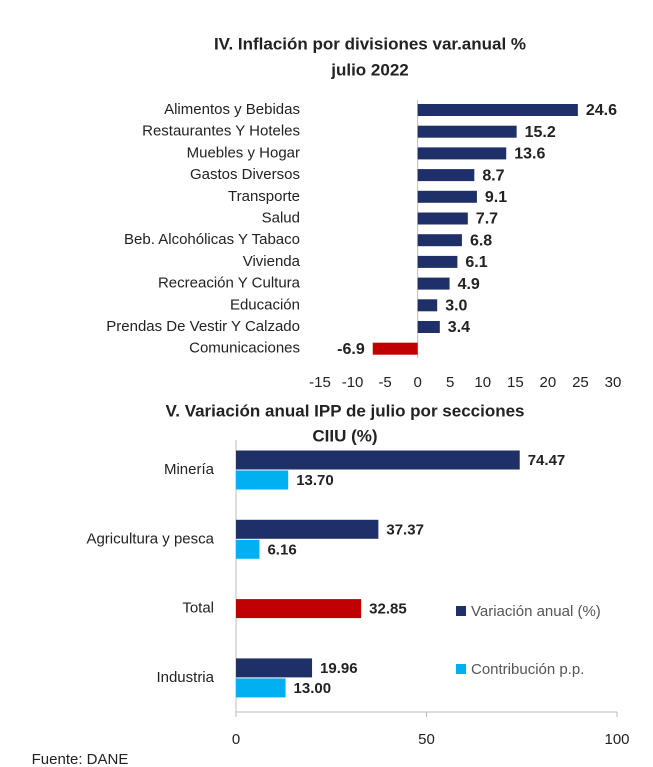  Describe the element at coordinates (384, 382) in the screenshot. I see `x-tick-label: -5` at that location.